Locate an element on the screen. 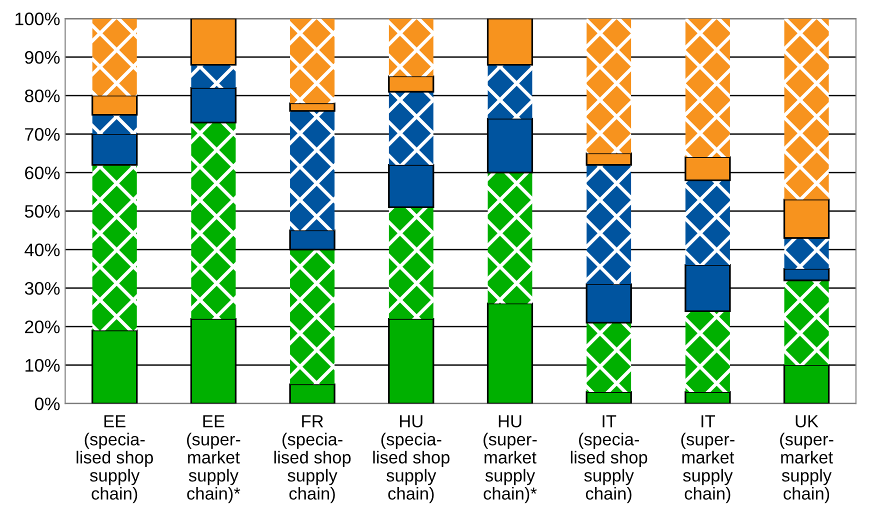  x-tick-label: UK (super- market supply chain) is located at coordinates (807, 459).